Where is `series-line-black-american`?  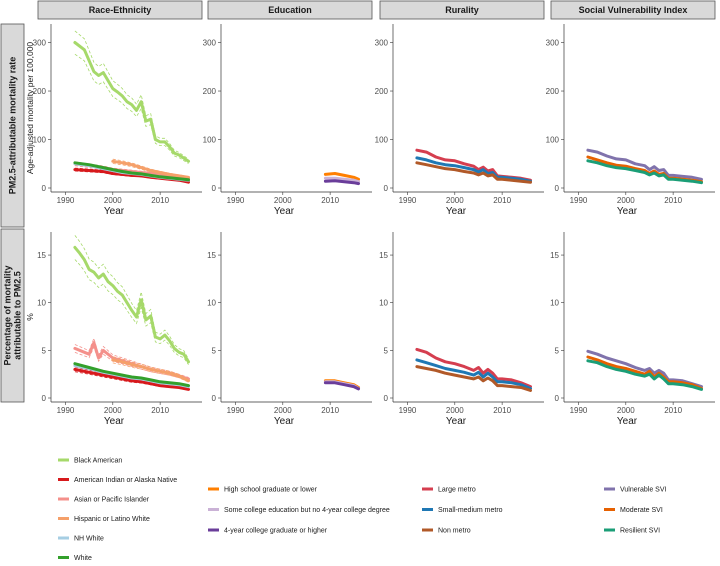 series-line-black-american is located at coordinates (131, 102).